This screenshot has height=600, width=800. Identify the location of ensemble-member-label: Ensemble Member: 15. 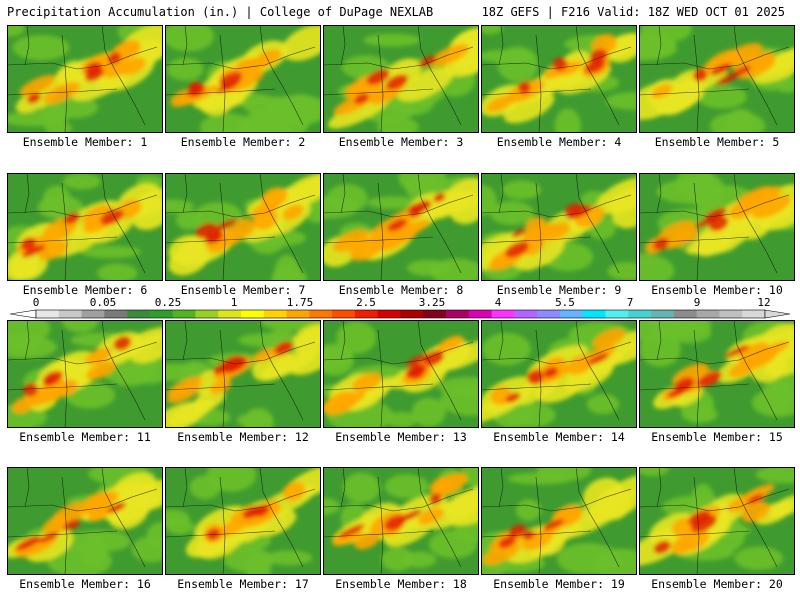
(717, 437).